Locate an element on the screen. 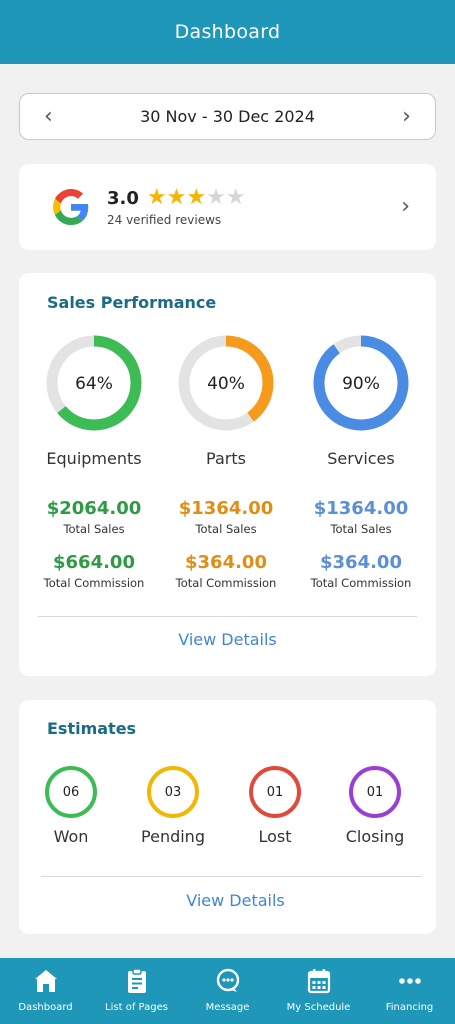 This screenshot has height=1024, width=455. estimate-count-ring: 03 is located at coordinates (173, 792).